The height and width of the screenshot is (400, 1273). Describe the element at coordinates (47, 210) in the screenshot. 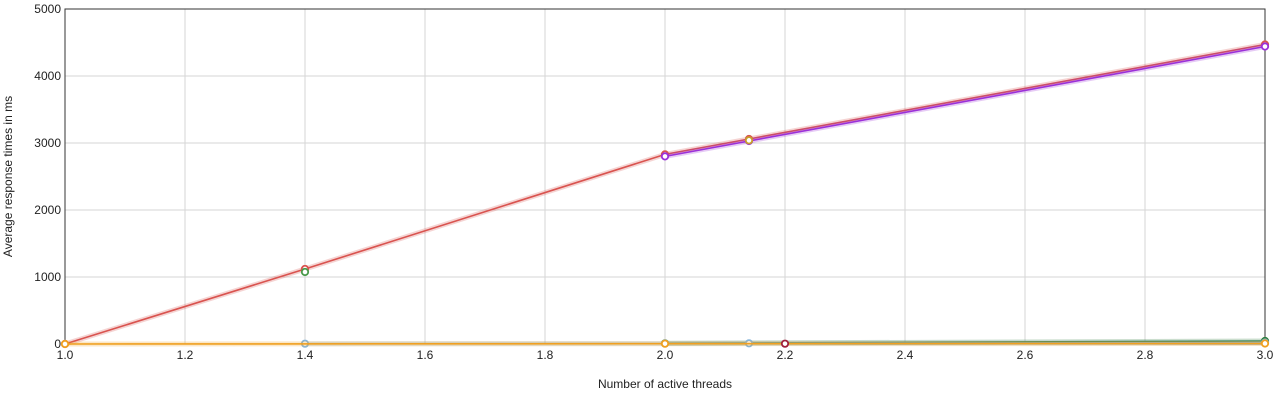

I see `y-tick-label: 2000` at that location.